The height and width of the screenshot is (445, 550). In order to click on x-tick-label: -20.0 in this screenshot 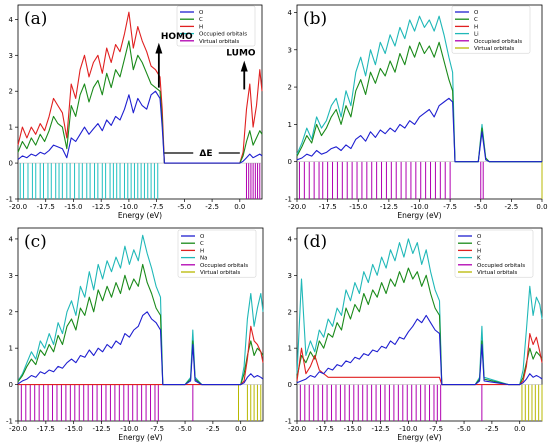, I will do `click(18, 207)`.